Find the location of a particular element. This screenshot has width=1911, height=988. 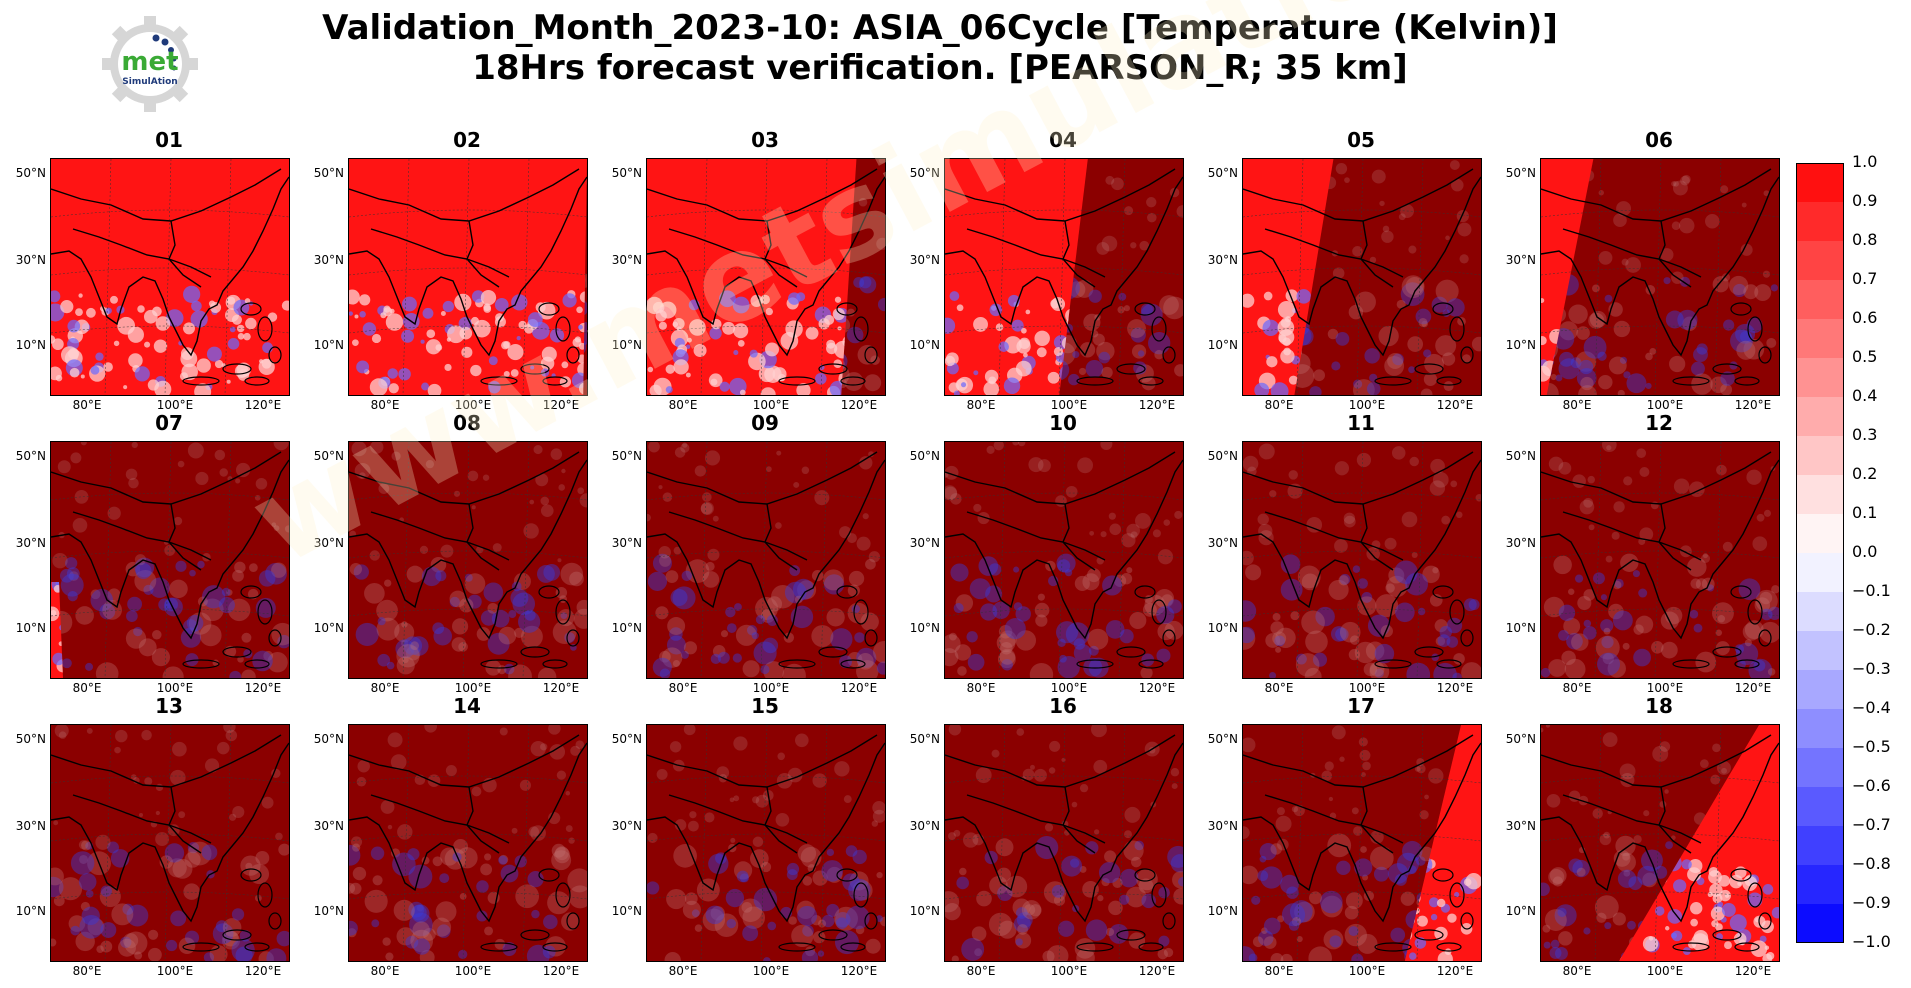

colorbar-tick-label: −0.6 is located at coordinates (1871, 785).